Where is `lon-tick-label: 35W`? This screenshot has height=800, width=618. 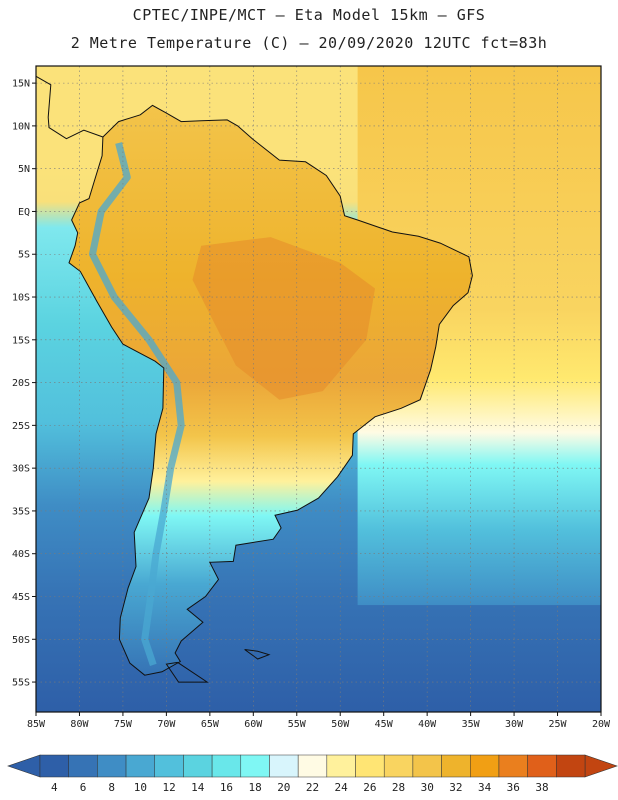
lon-tick-label: 35W is located at coordinates (471, 724).